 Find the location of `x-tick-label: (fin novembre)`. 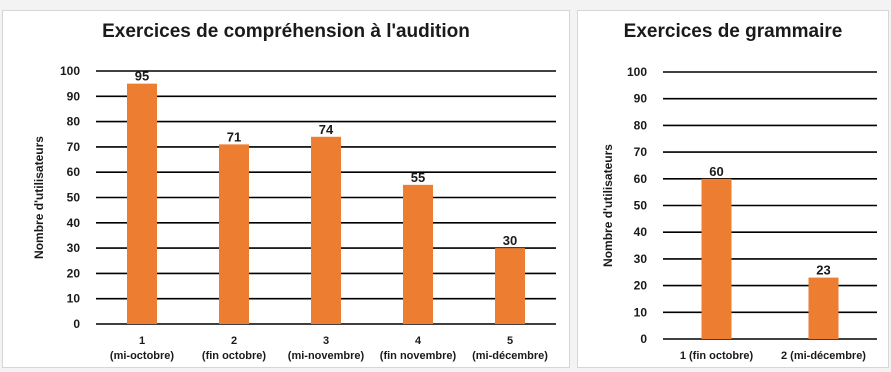

x-tick-label: (fin novembre) is located at coordinates (418, 356).